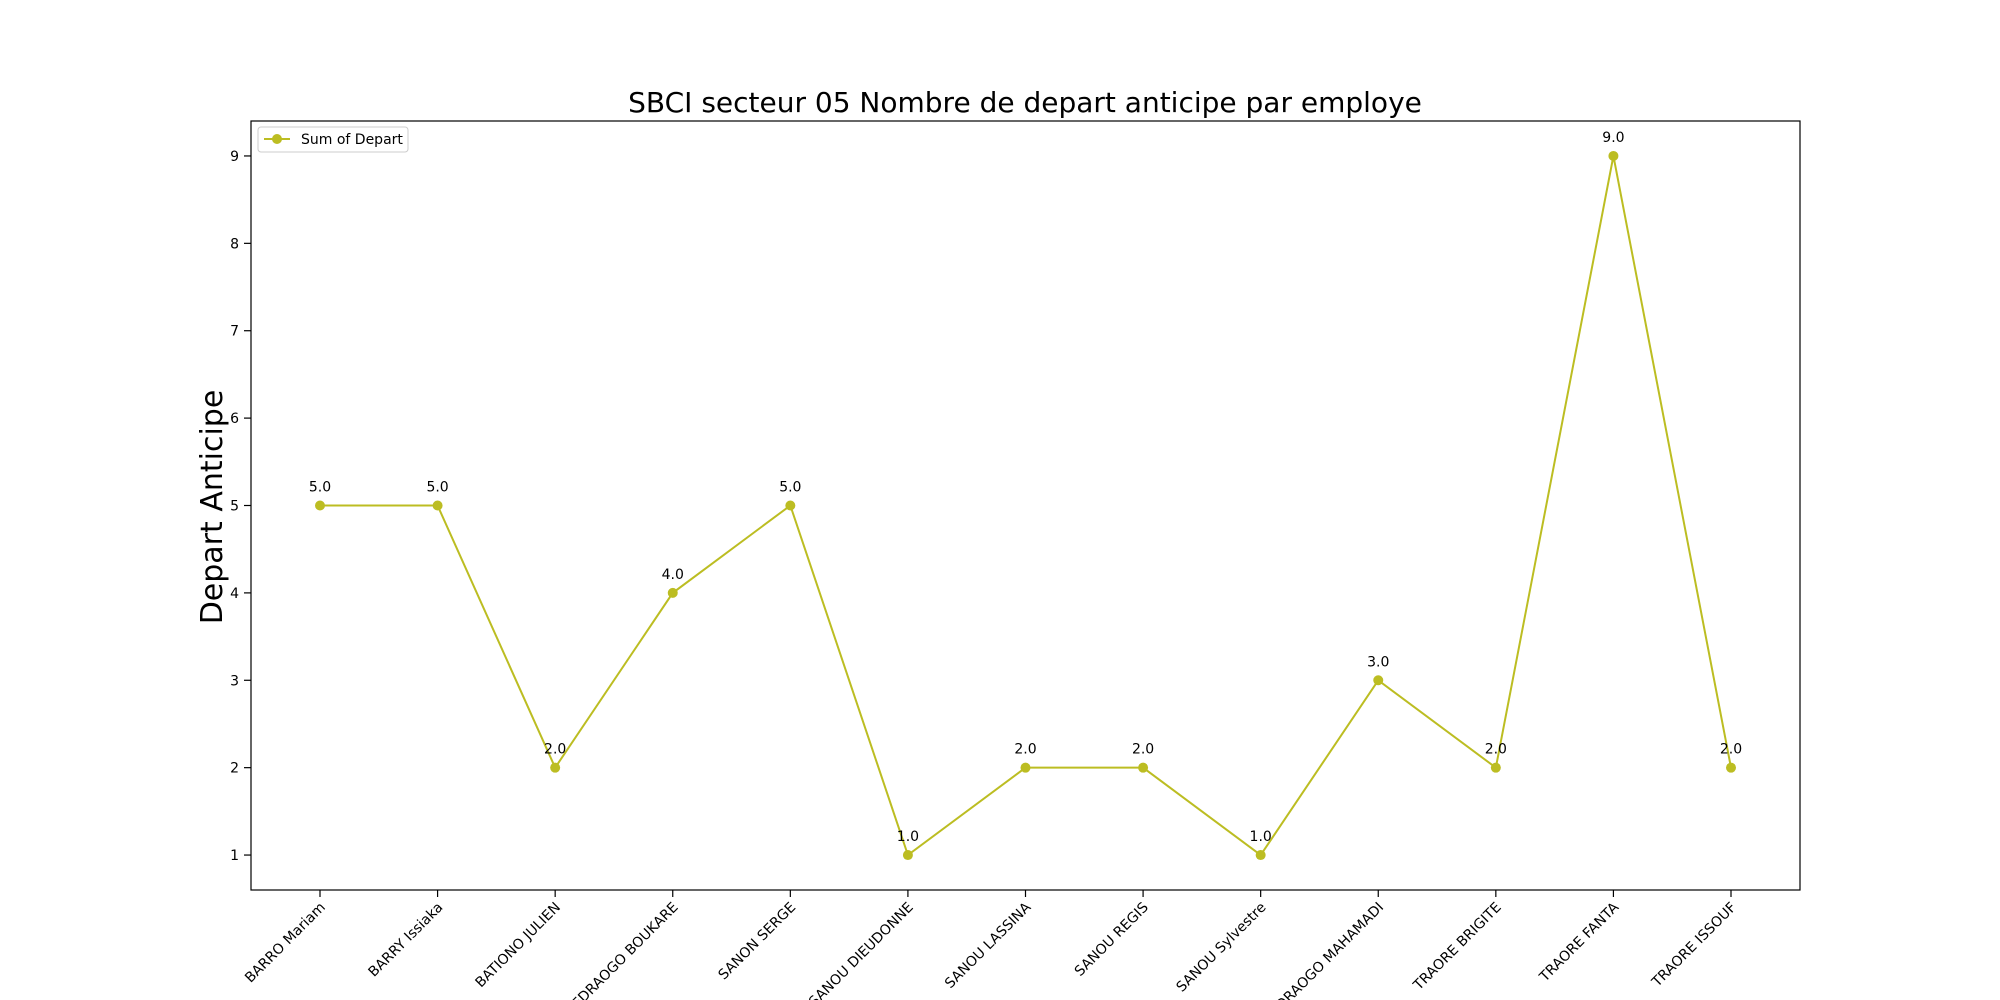 This screenshot has height=1000, width=2000. What do you see at coordinates (1613, 138) in the screenshot?
I see `data-label: 9.0` at bounding box center [1613, 138].